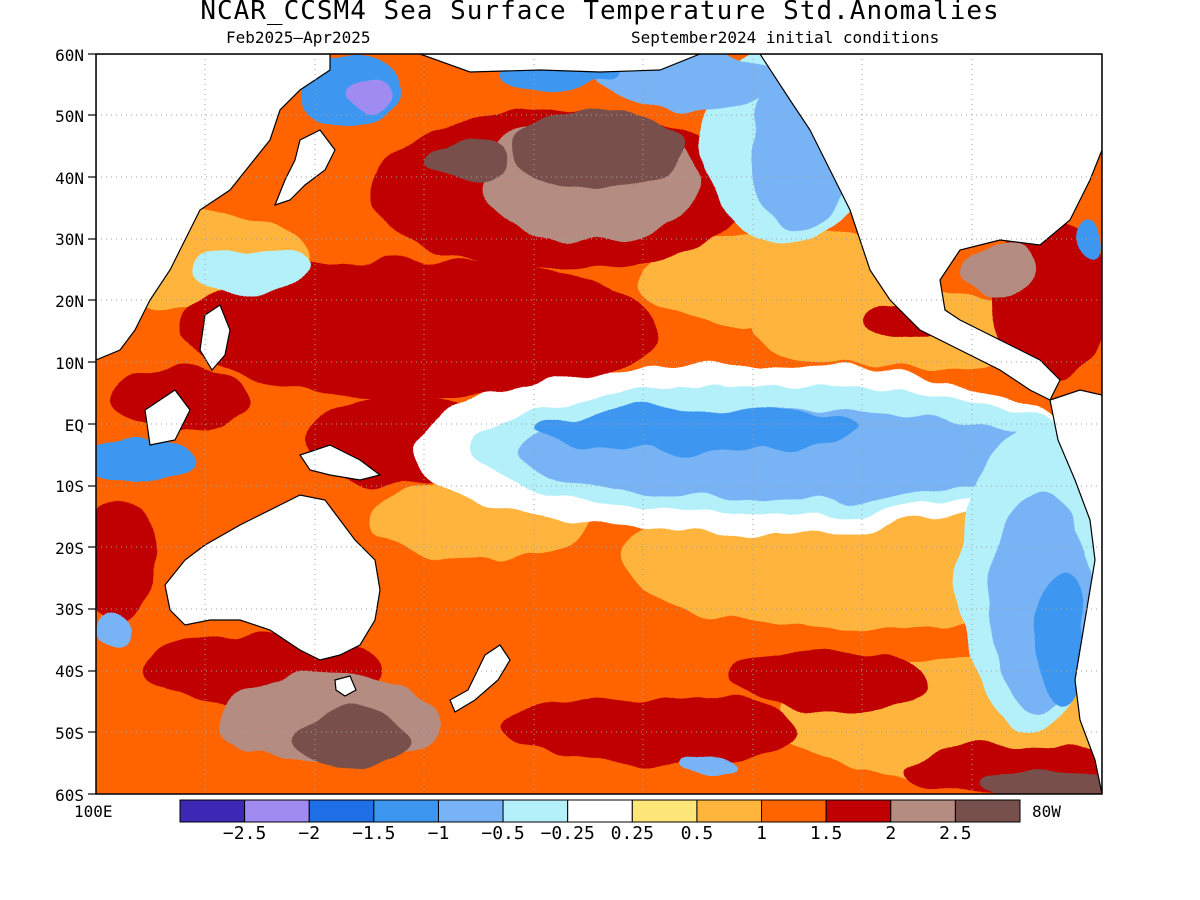  I want to click on hot-zone-west-pacific, so click(420, 330).